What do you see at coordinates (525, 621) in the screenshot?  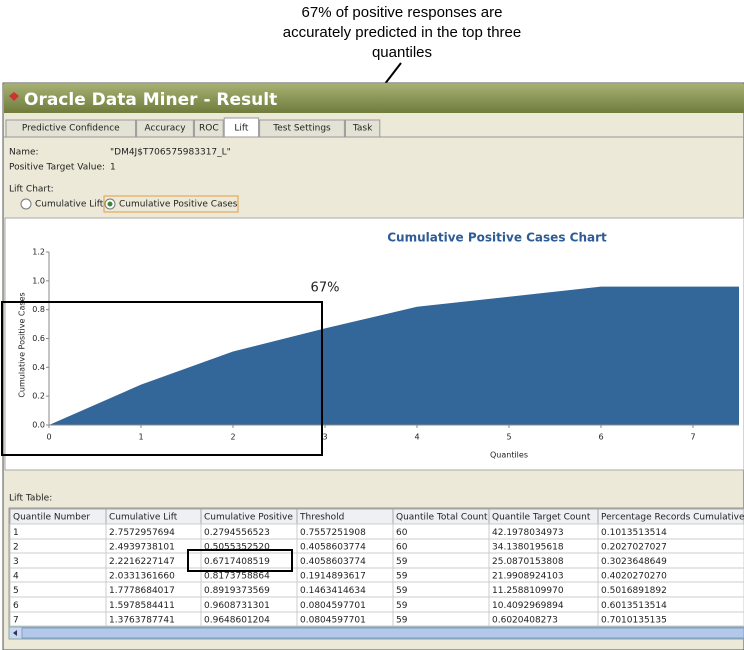 I see `cell-text: 0.6020408273` at bounding box center [525, 621].